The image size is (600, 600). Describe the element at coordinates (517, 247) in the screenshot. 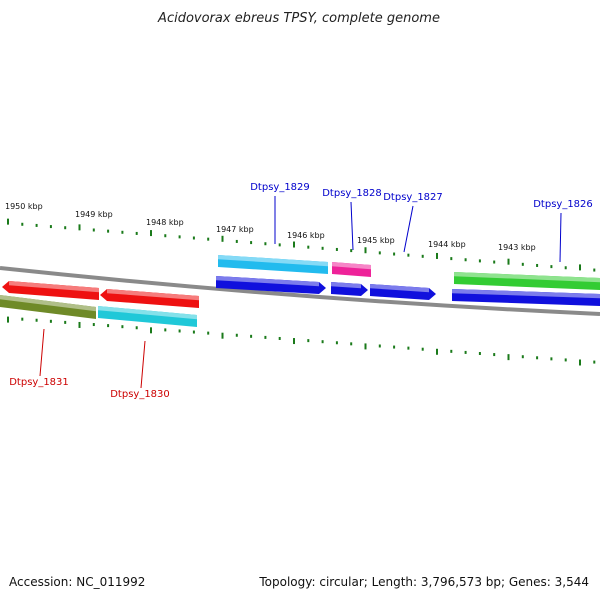

I see `kbp-label: 1943 kbp` at that location.